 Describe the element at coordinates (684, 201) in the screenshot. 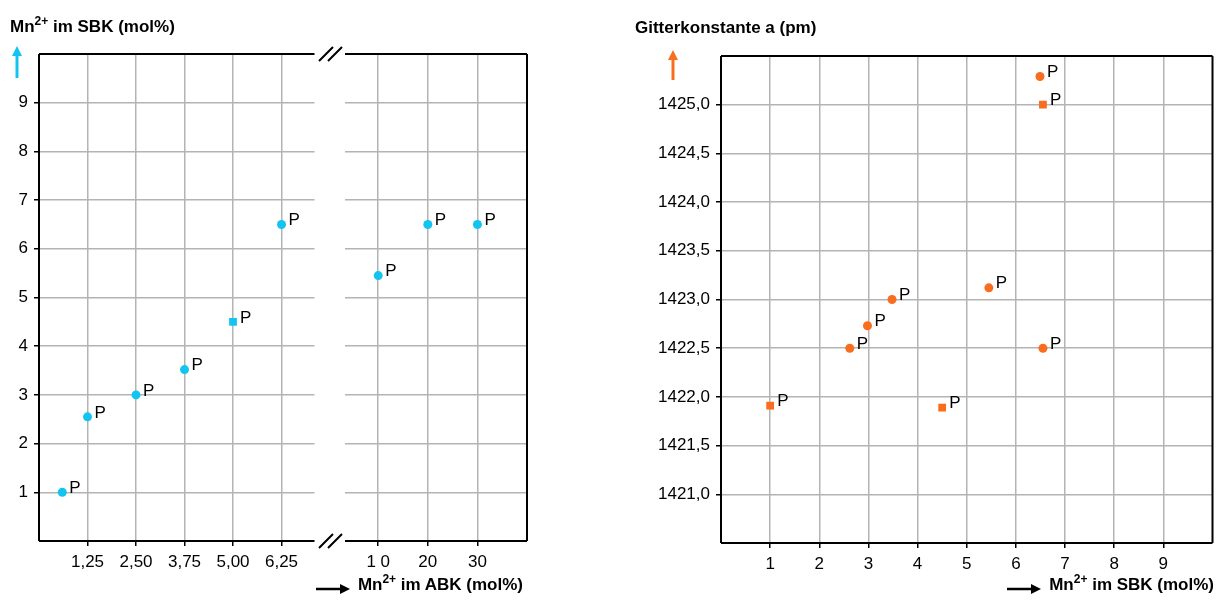

I see `y-tick-label: 1424,0` at that location.